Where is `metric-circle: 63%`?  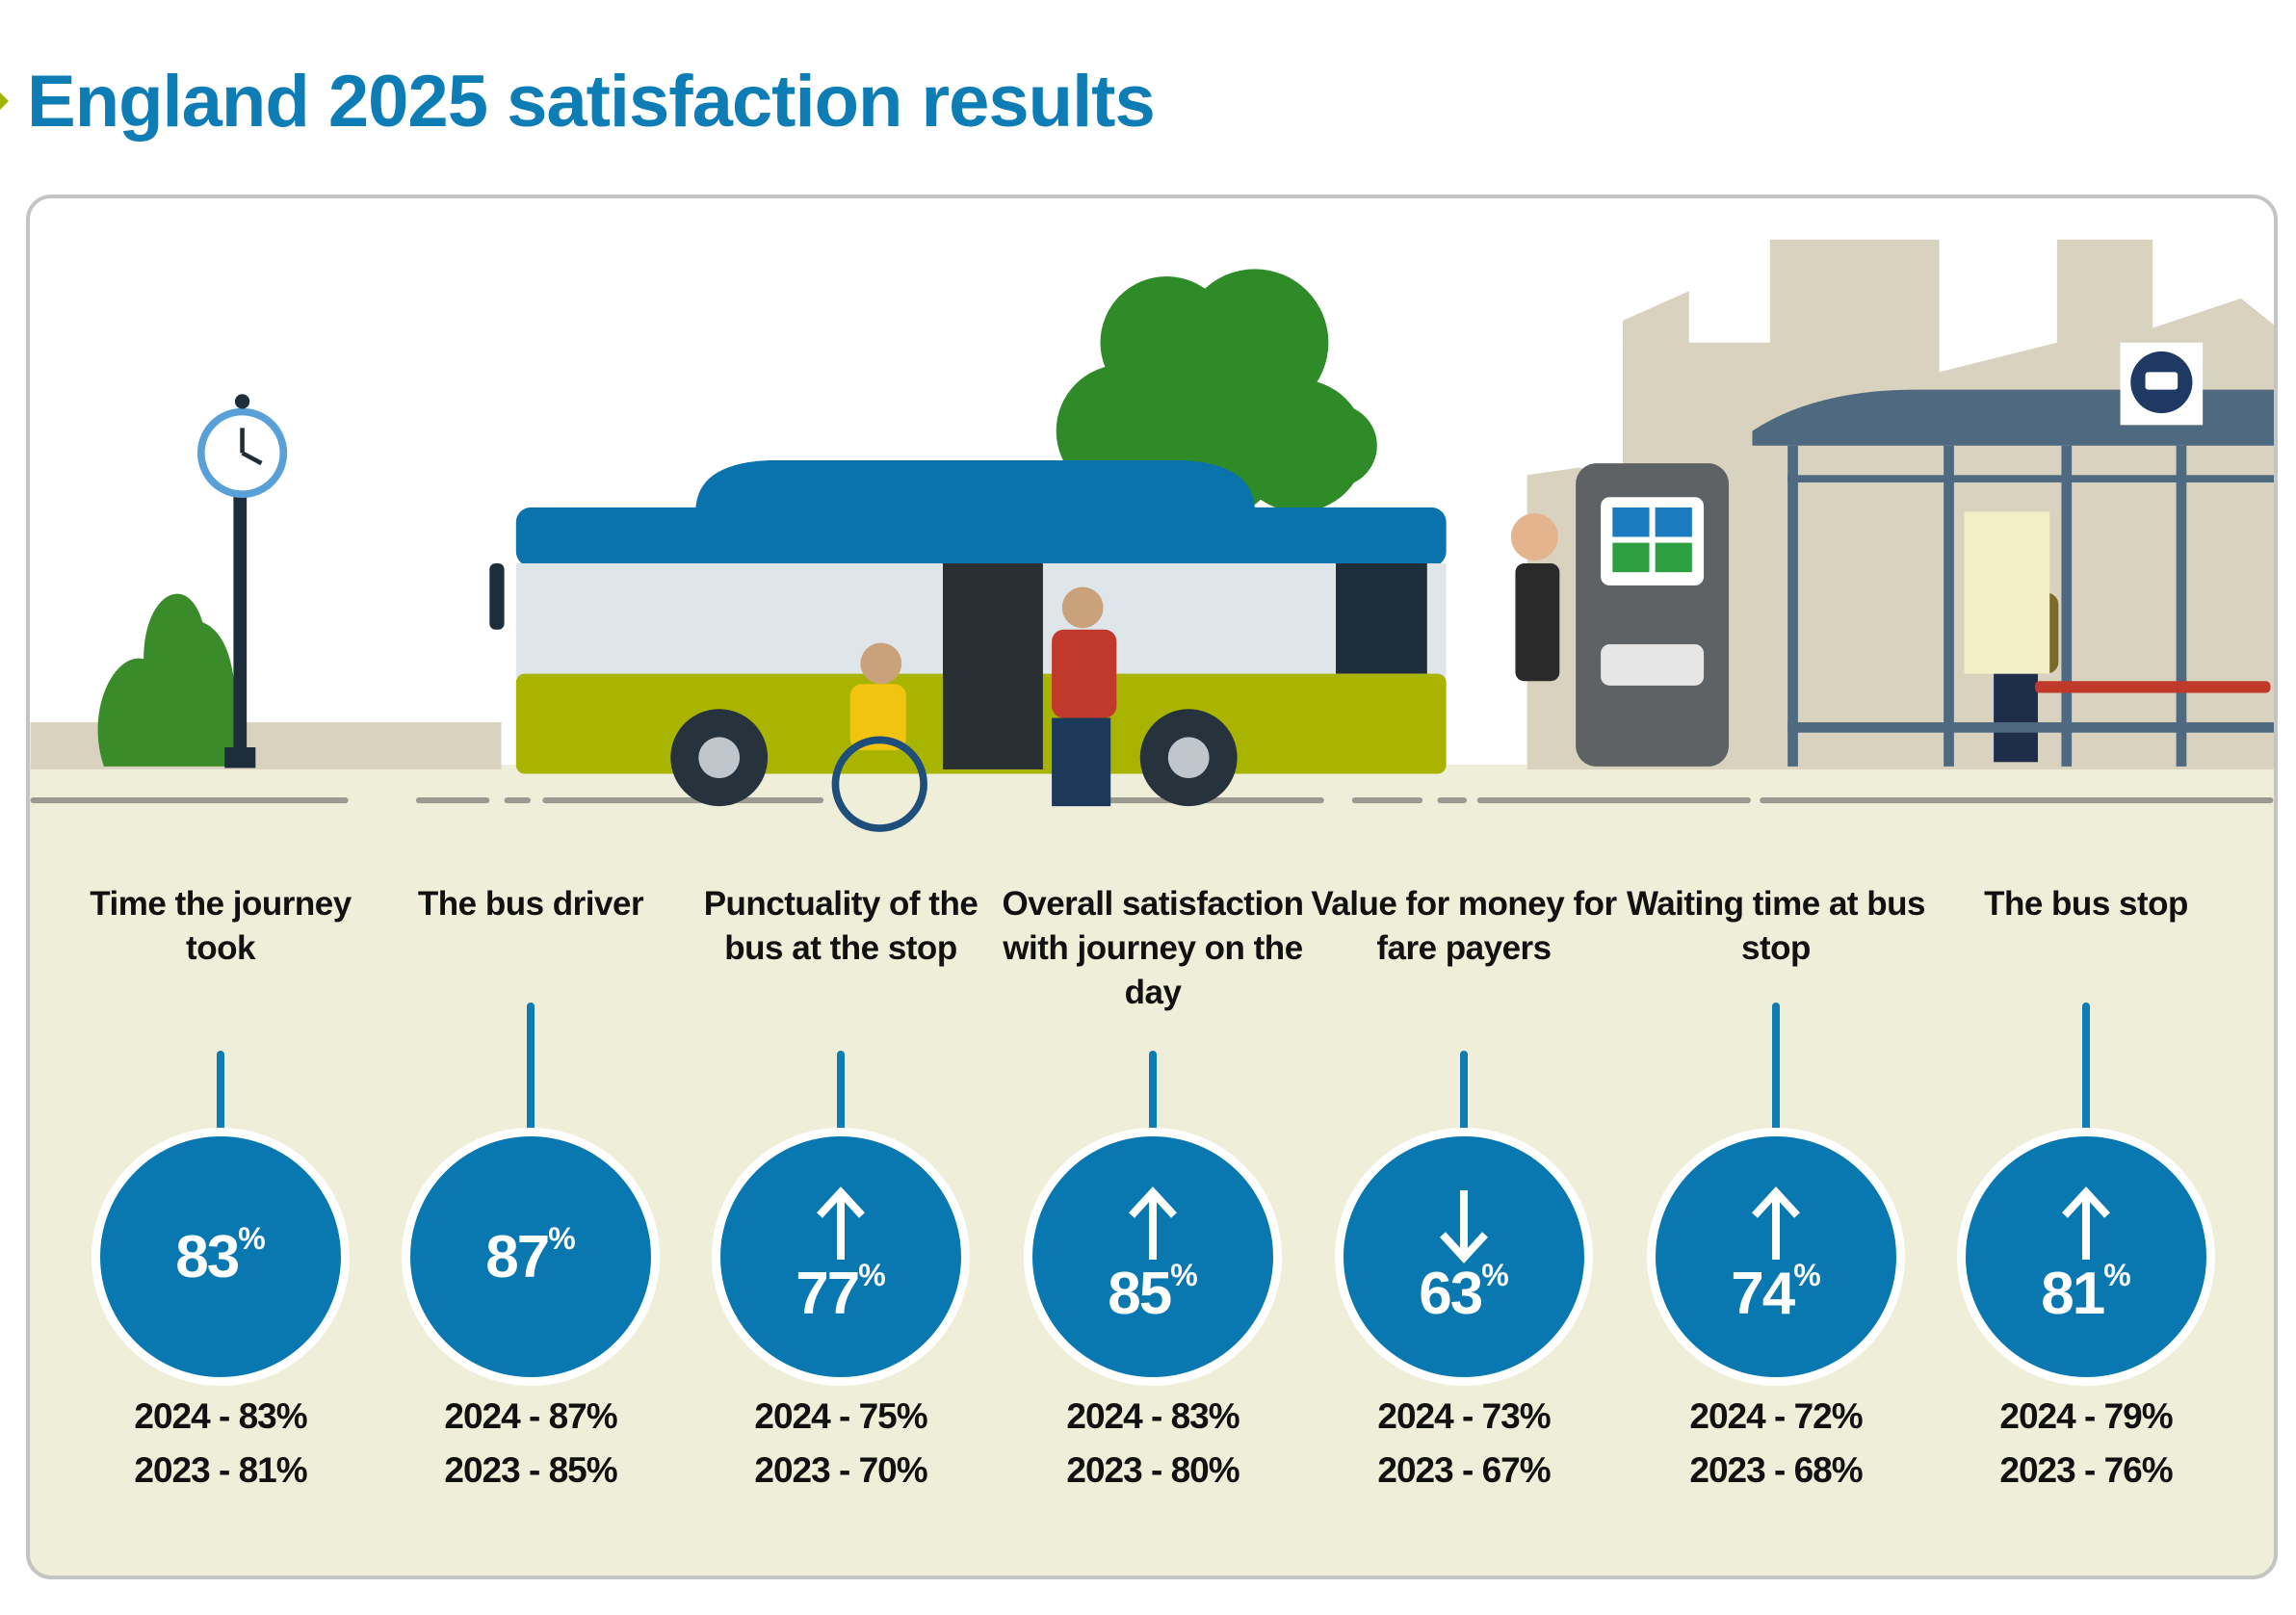 metric-circle: 63% is located at coordinates (1464, 1257).